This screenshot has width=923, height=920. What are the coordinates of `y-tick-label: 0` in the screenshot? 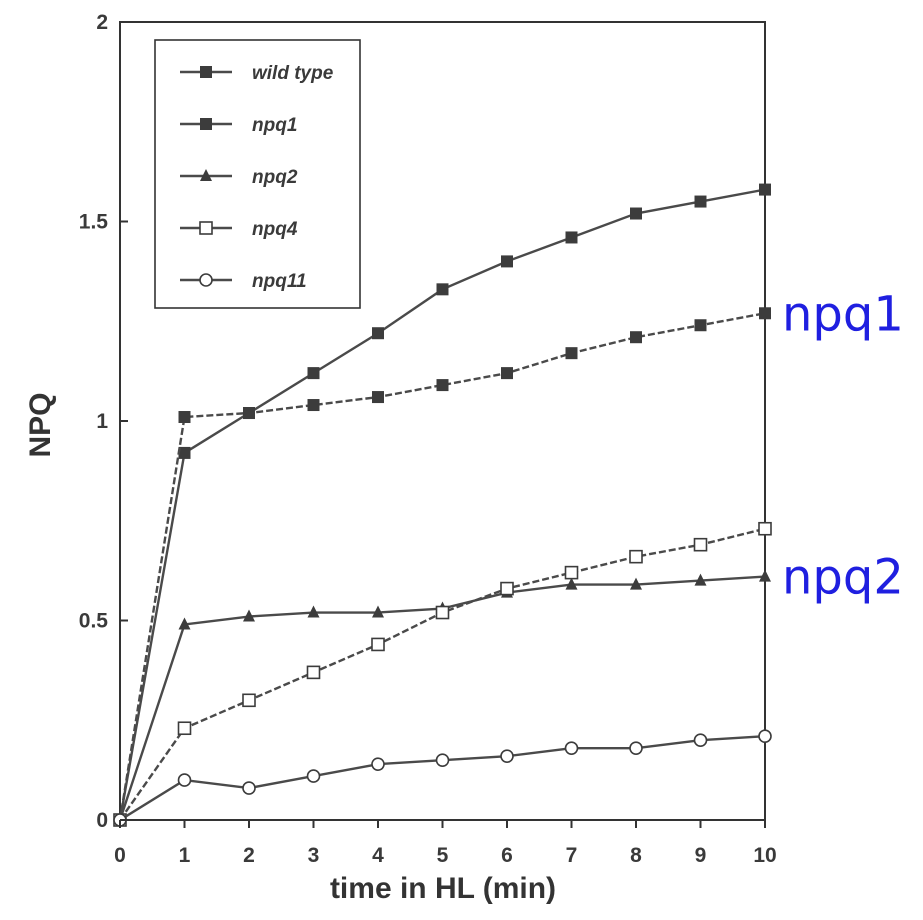 It's located at (102, 820).